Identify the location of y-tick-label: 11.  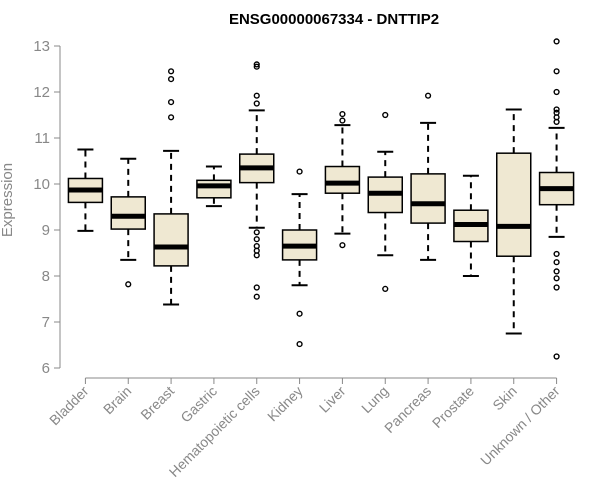
(42, 138).